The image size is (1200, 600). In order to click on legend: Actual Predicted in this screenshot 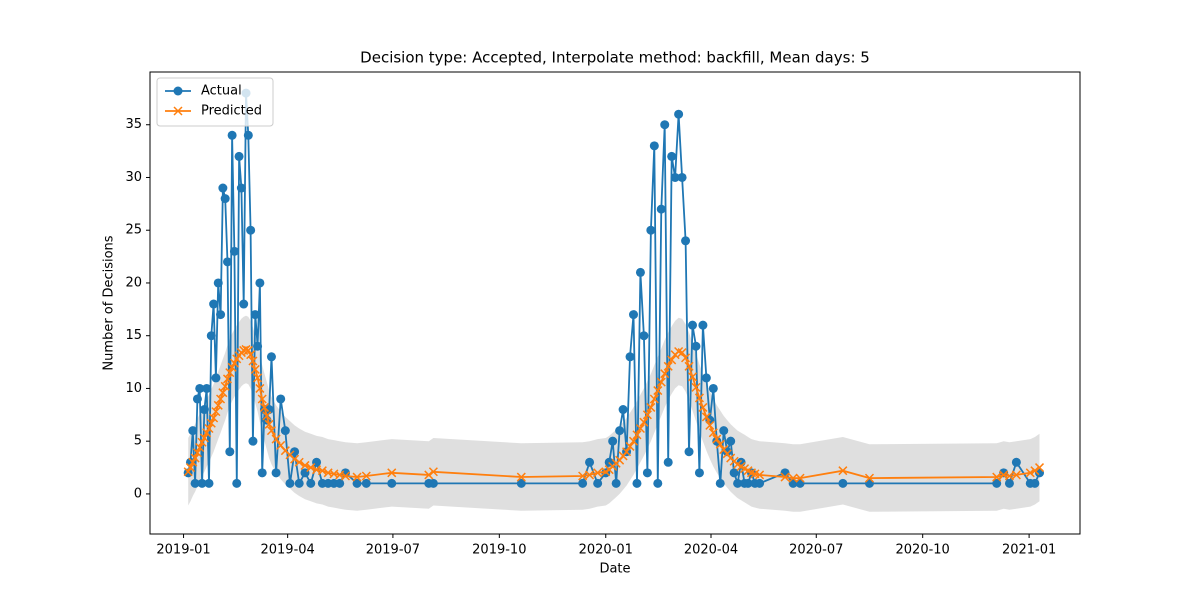, I will do `click(215, 102)`.